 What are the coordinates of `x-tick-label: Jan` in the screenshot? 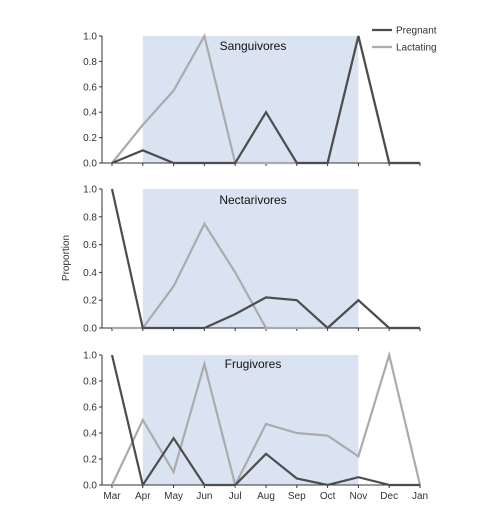 It's located at (420, 496).